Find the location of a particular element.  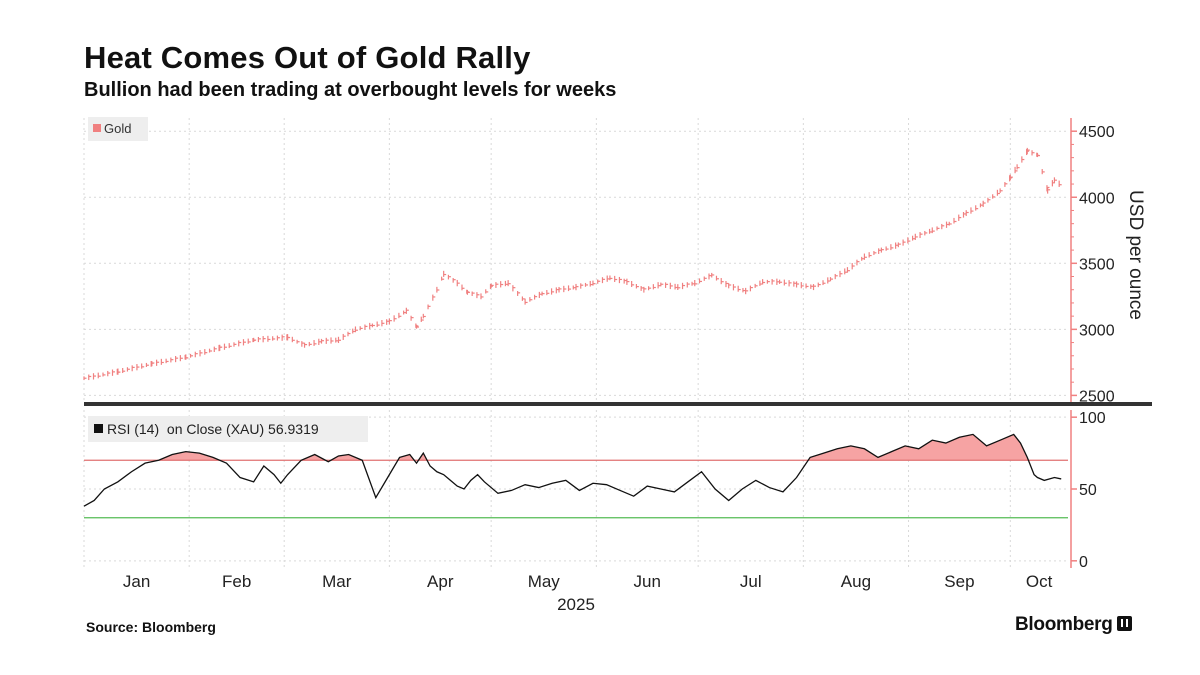

gold-legend-swatch is located at coordinates (97, 128).